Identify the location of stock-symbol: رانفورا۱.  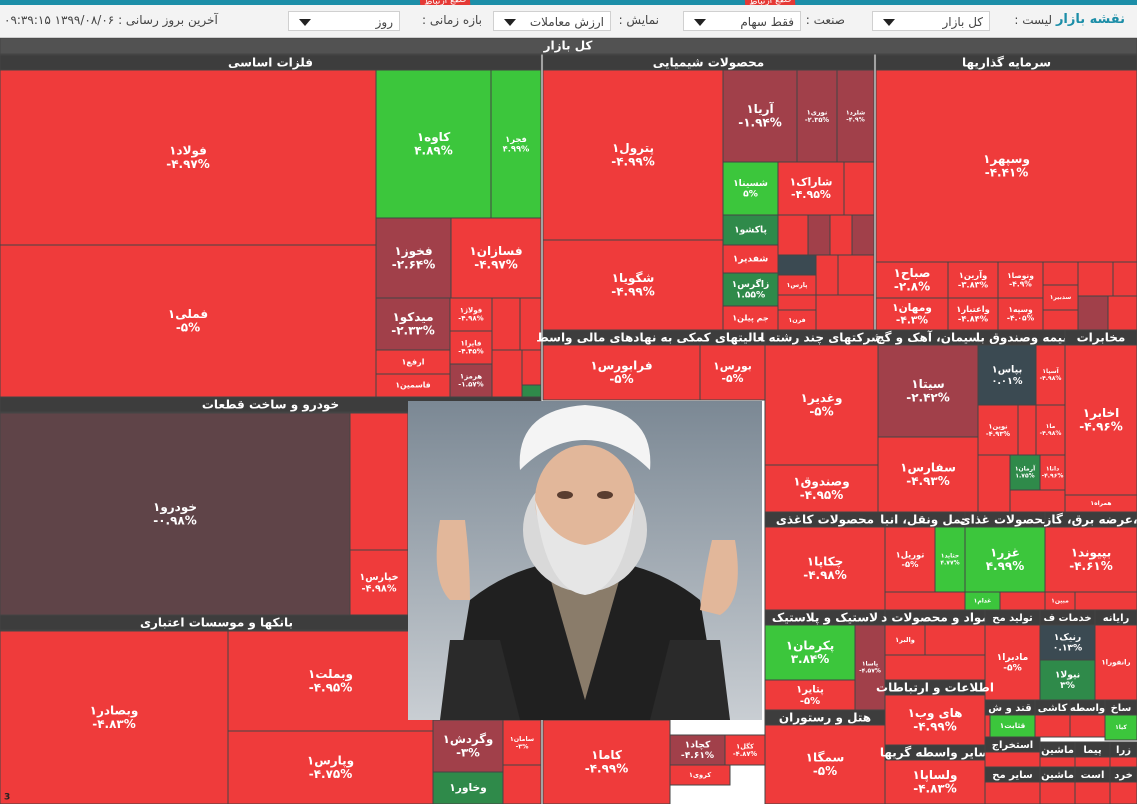
(1115, 663).